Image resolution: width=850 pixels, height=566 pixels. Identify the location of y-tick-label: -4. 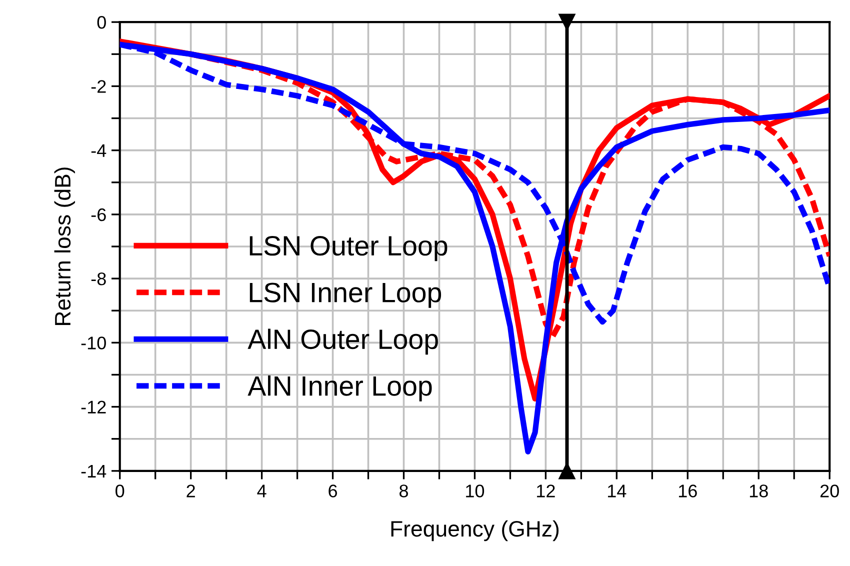
(98, 150).